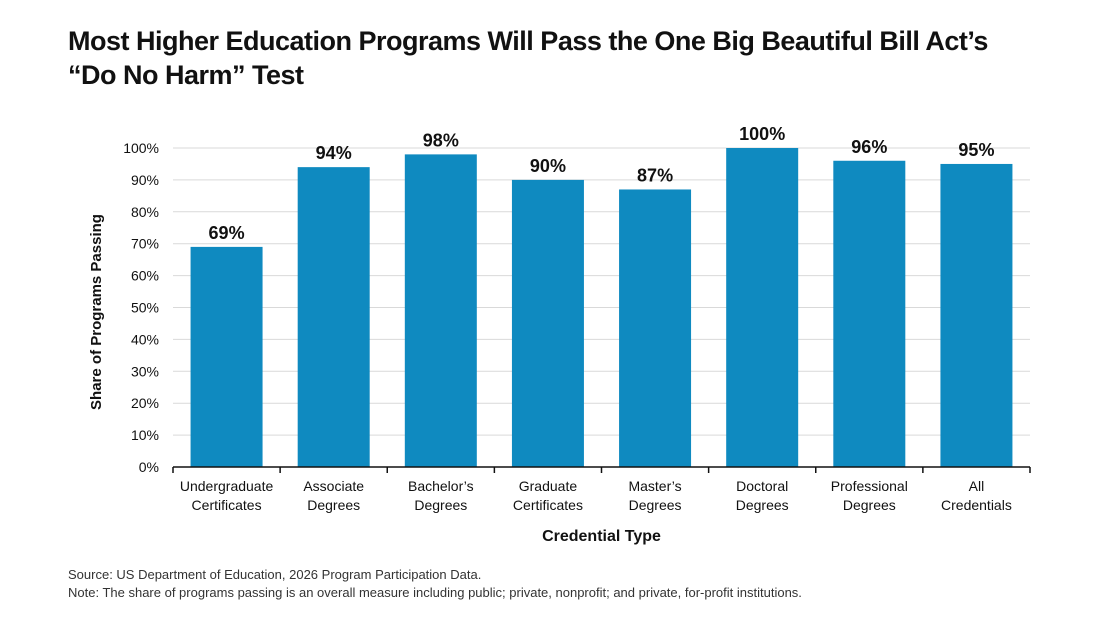 The width and height of the screenshot is (1120, 626). What do you see at coordinates (145, 212) in the screenshot?
I see `y-tick-label: 80%` at bounding box center [145, 212].